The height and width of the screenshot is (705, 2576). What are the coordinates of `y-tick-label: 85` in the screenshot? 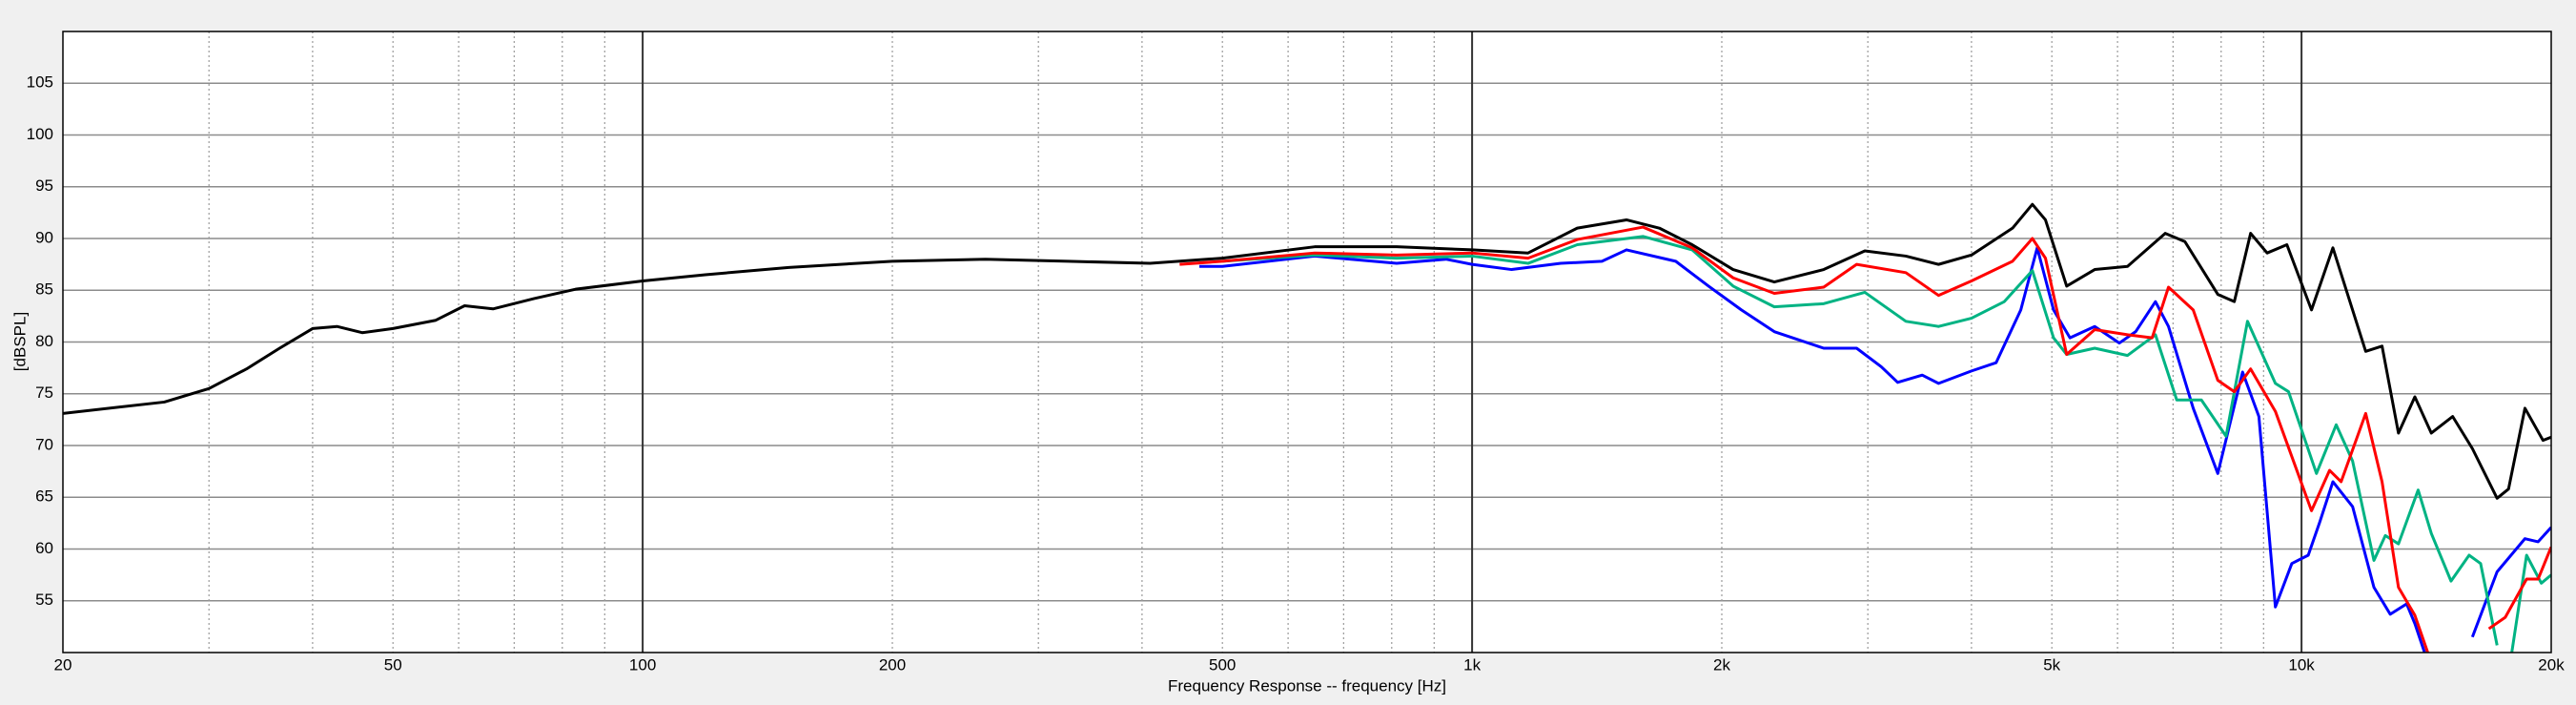 It's located at (44, 289).